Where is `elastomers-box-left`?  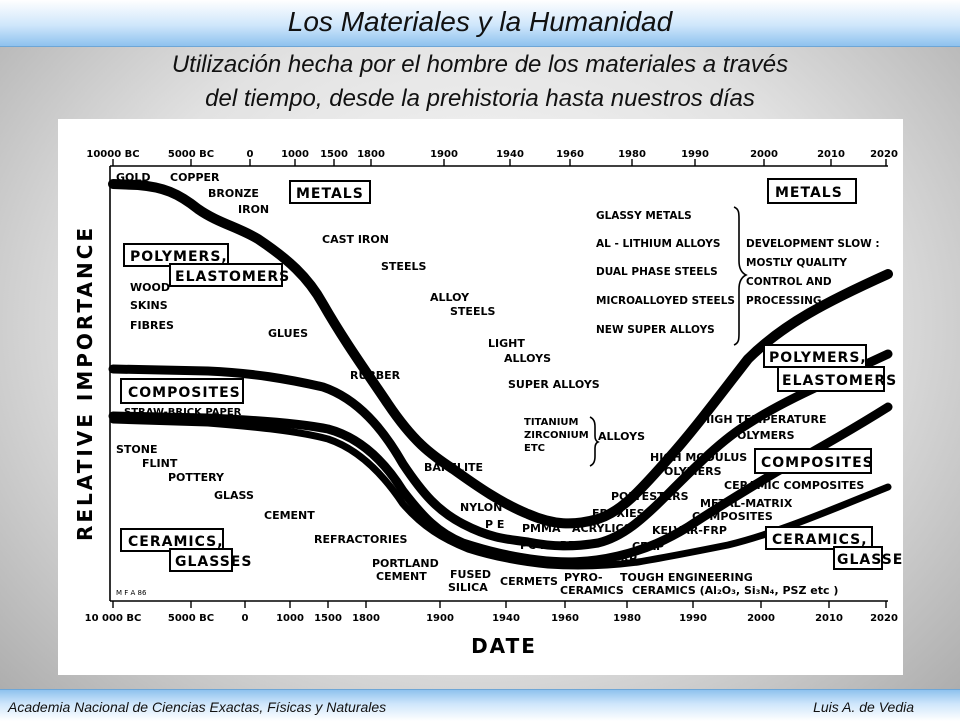 elastomers-box-left is located at coordinates (226, 275).